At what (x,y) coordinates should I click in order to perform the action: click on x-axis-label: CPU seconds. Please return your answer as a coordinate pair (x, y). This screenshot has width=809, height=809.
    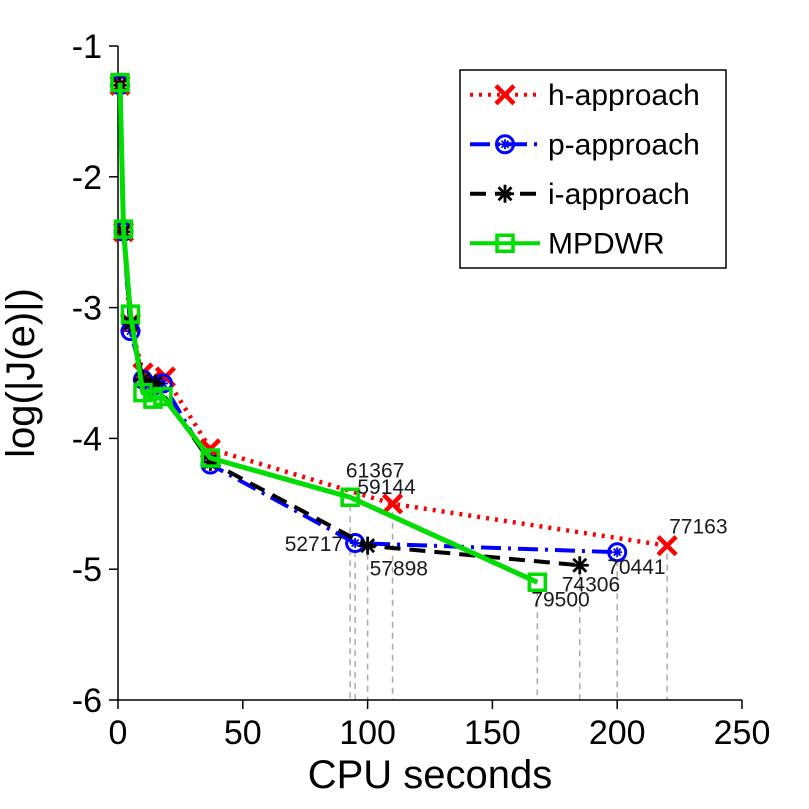
    Looking at the image, I should click on (430, 775).